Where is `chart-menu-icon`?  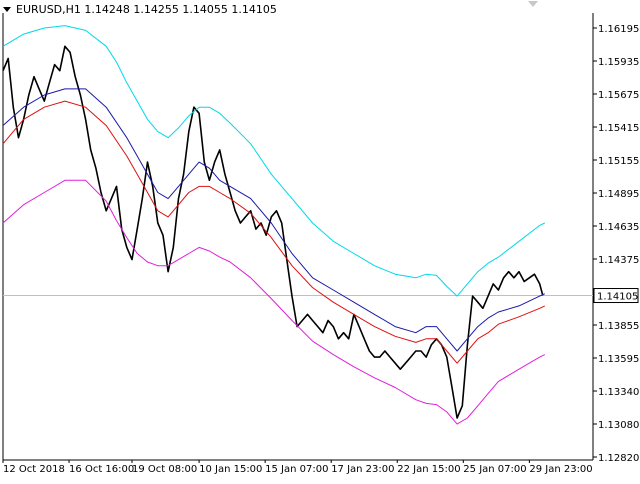 chart-menu-icon is located at coordinates (7, 9).